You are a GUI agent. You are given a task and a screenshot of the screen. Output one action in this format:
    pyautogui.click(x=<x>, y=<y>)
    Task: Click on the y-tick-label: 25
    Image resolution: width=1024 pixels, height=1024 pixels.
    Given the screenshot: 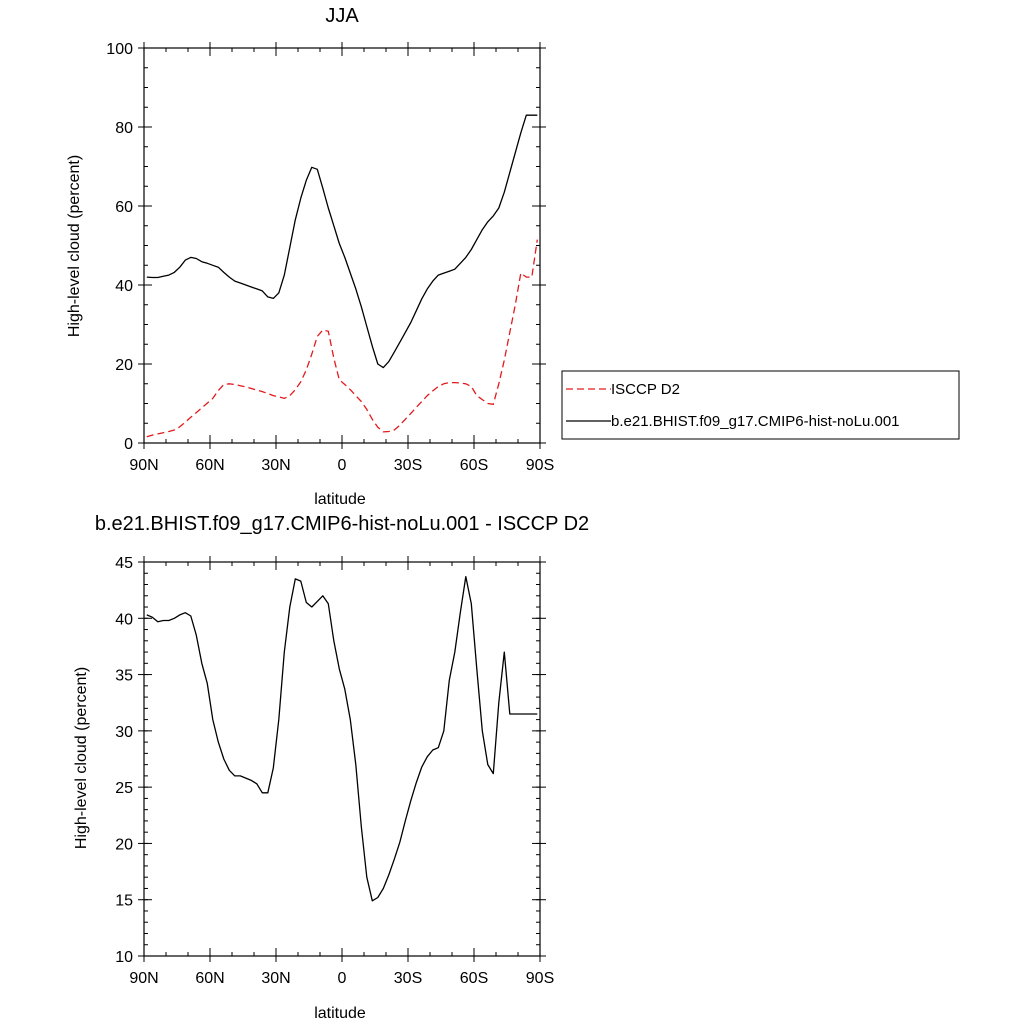 What is the action you would take?
    pyautogui.click(x=124, y=788)
    